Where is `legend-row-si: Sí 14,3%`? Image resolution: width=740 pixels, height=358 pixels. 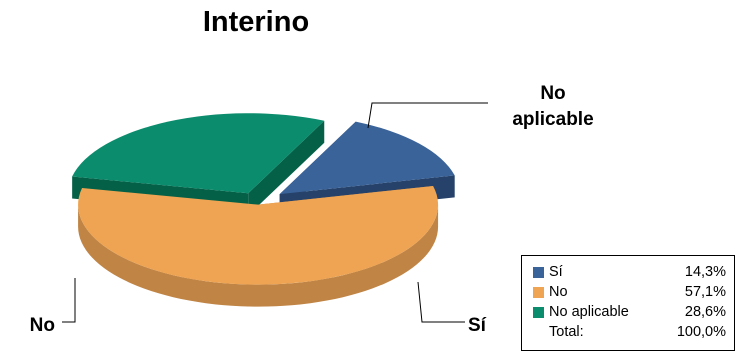 legend-row-si: Sí 14,3% is located at coordinates (629, 272).